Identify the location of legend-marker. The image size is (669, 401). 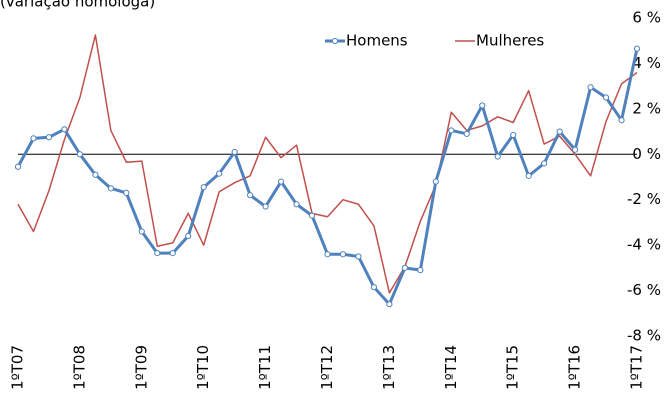
(335, 41).